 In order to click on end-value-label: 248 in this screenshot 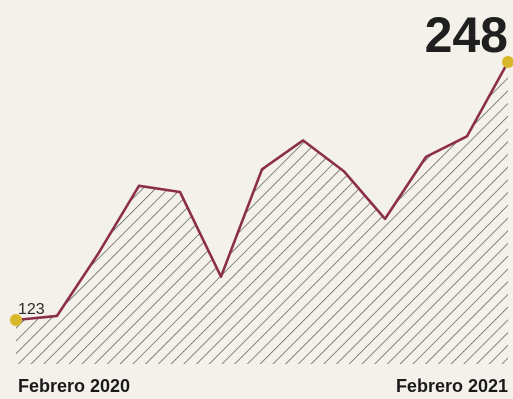, I will do `click(466, 35)`.